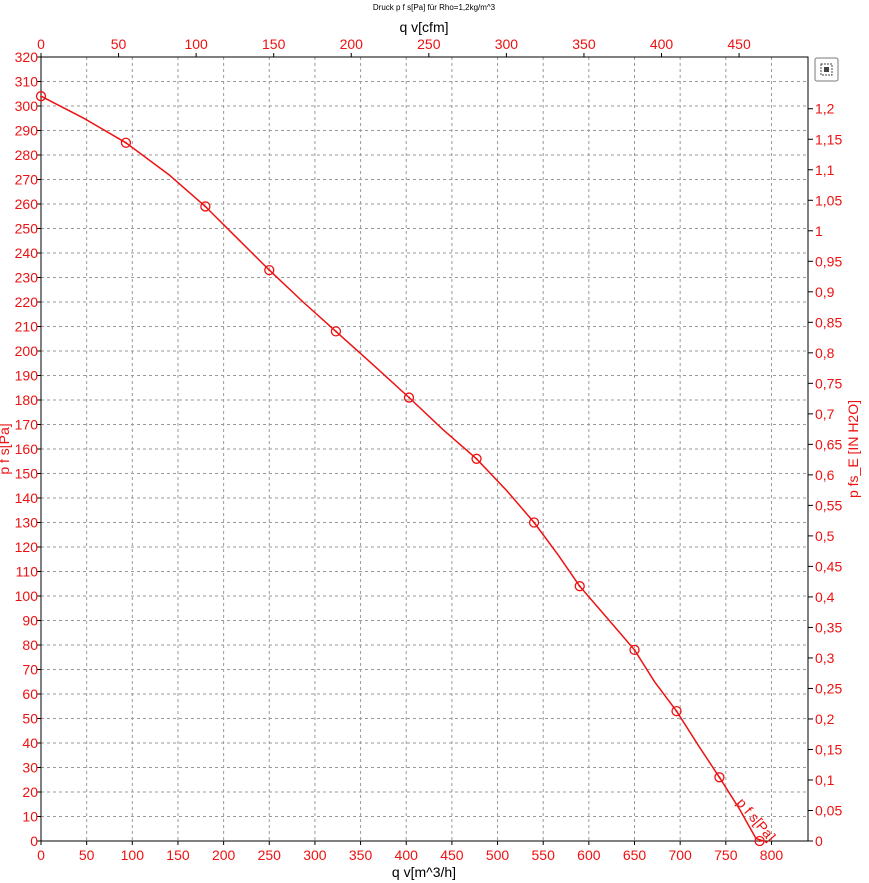 This screenshot has width=869, height=883. Describe the element at coordinates (133, 855) in the screenshot. I see `x-tick-label: 100` at that location.